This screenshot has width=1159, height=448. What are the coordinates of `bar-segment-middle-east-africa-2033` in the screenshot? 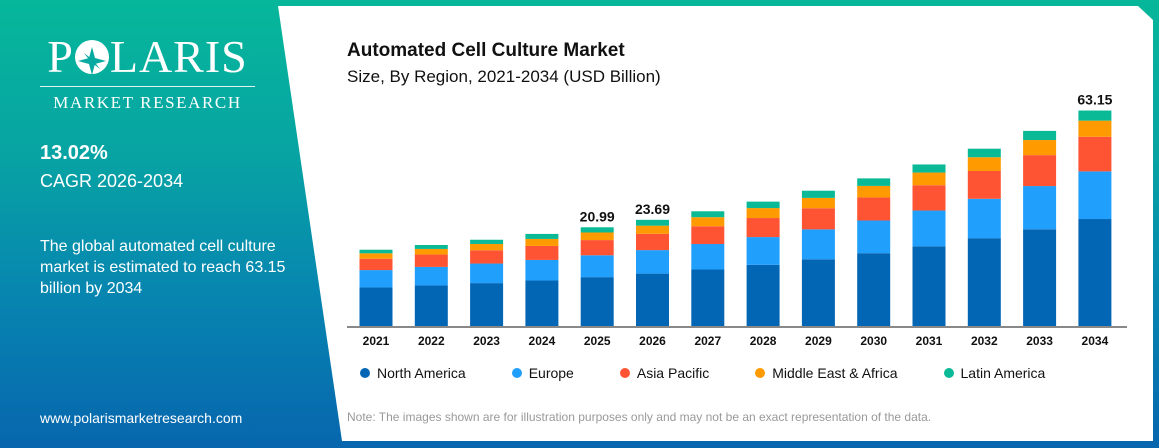 It's located at (1040, 148).